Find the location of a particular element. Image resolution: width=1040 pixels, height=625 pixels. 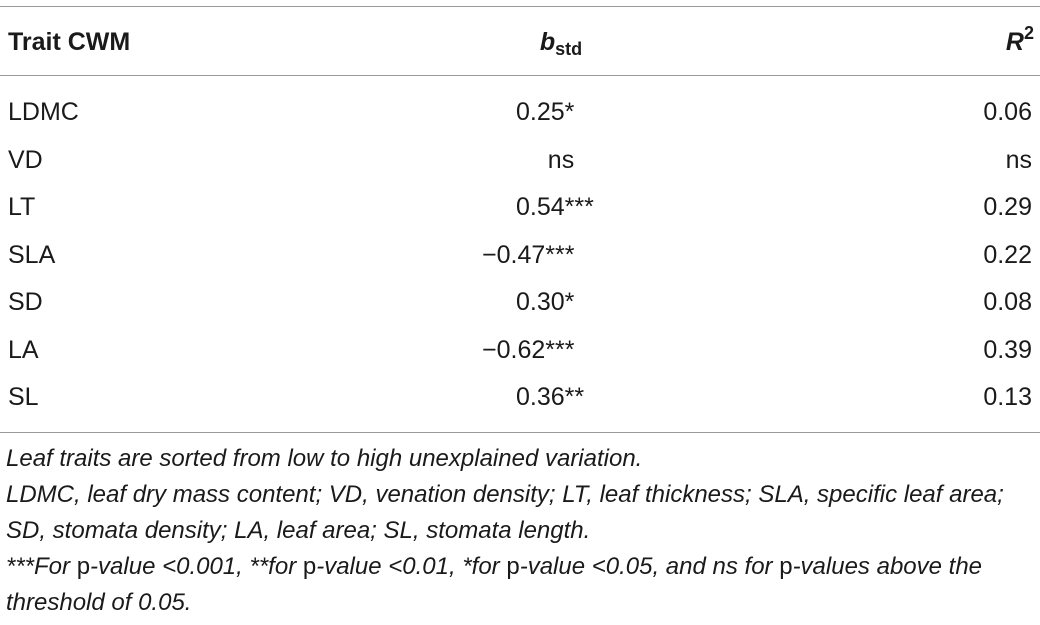

b-std-cell: 0.30* is located at coordinates (520, 303).